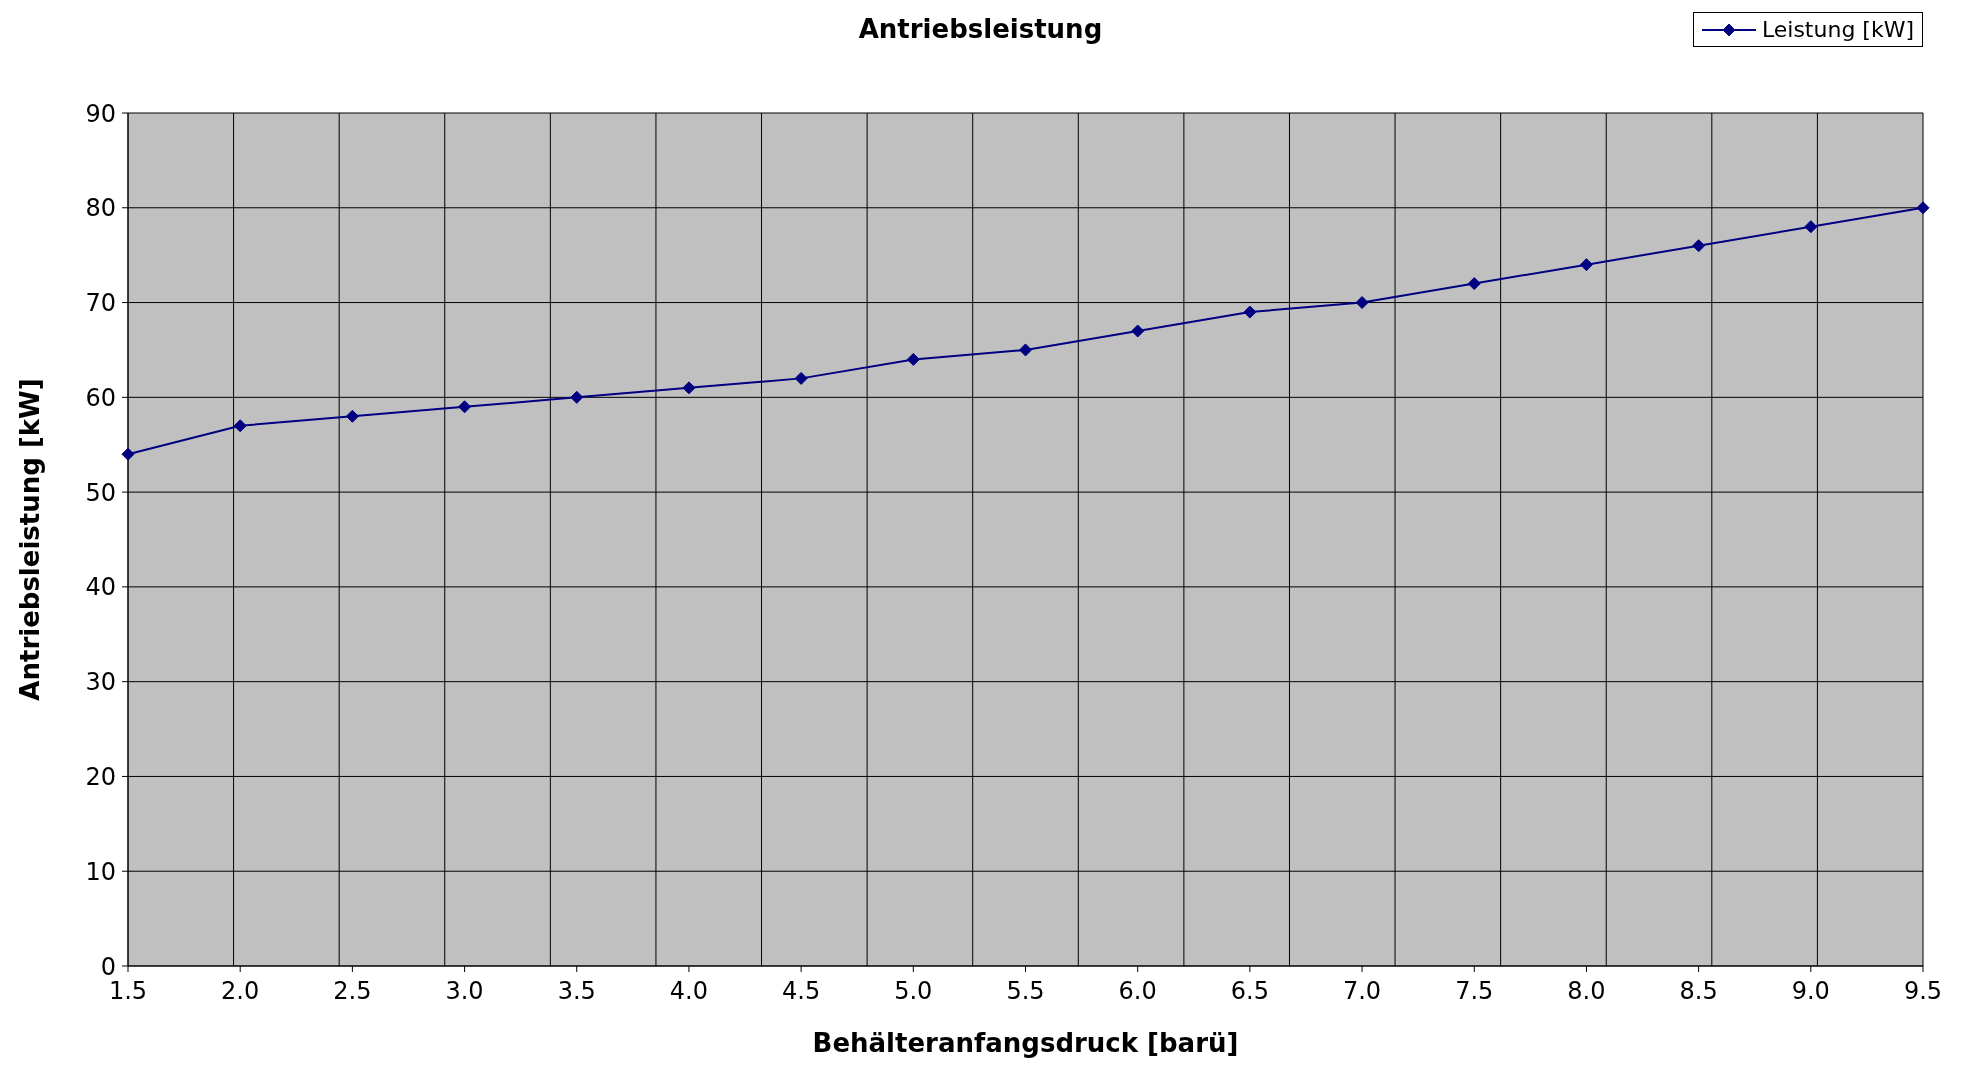  I want to click on x-tick-label: 6.5, so click(1249, 991).